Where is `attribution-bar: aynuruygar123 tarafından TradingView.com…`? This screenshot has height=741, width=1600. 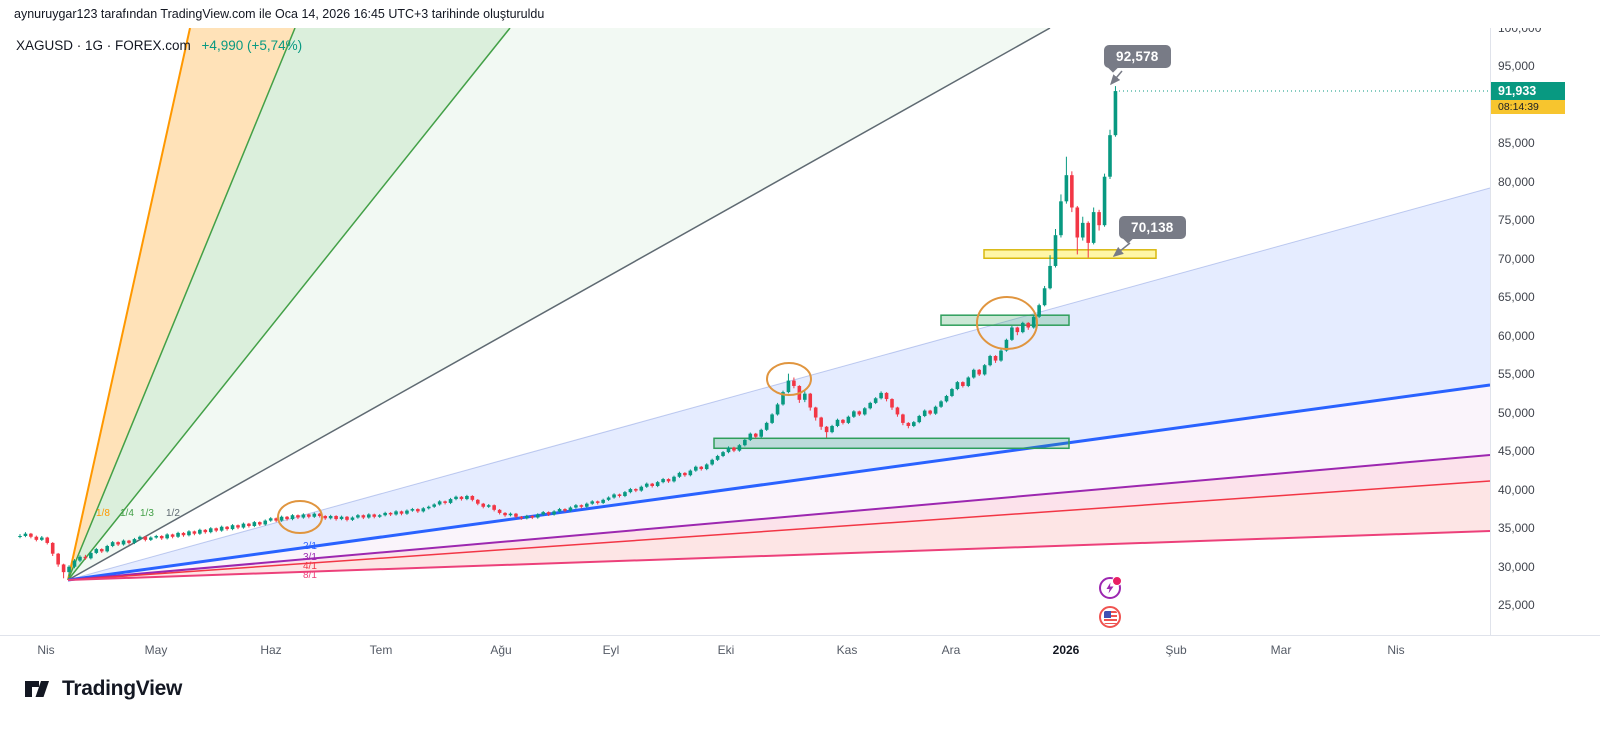 attribution-bar: aynuruygar123 tarafından TradingView.com… is located at coordinates (800, 14).